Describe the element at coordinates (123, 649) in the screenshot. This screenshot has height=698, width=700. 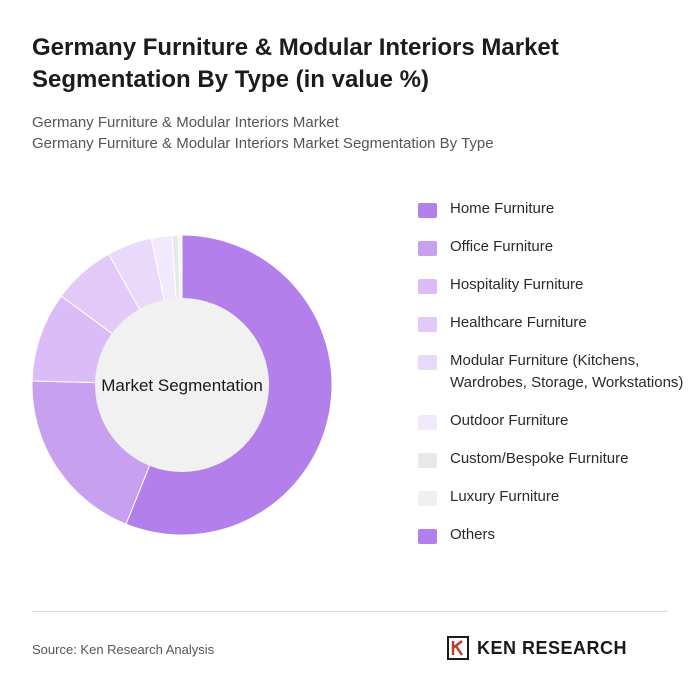
I see `source-note: Source: Ken Research Analysis` at that location.